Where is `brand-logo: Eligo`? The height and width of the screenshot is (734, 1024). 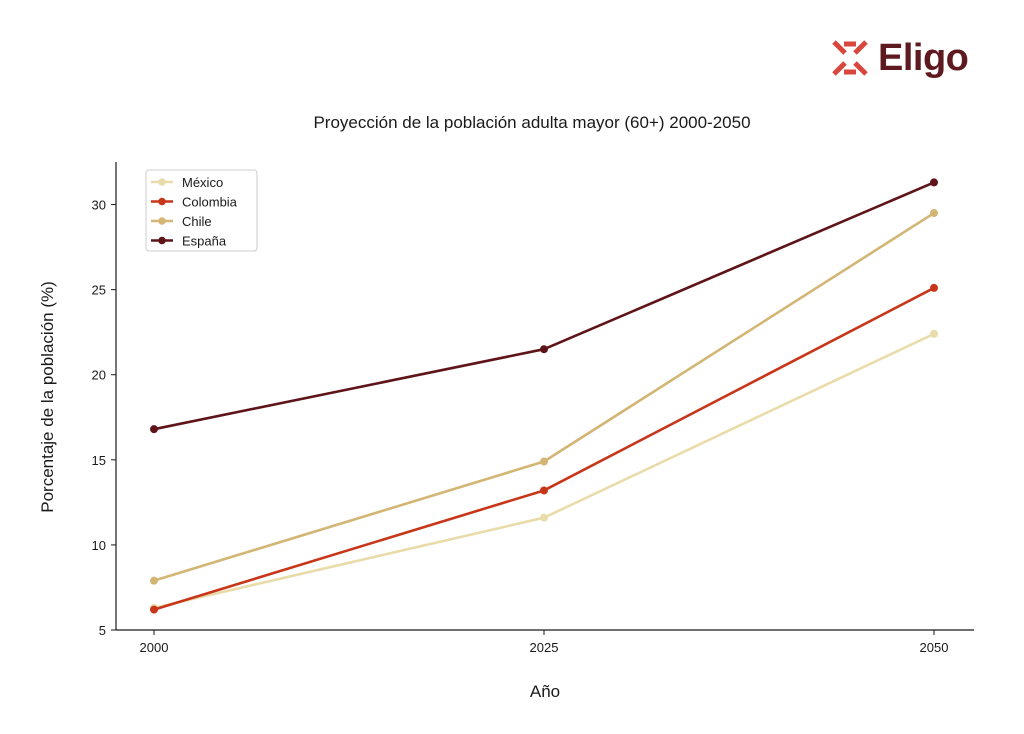 brand-logo: Eligo is located at coordinates (899, 58).